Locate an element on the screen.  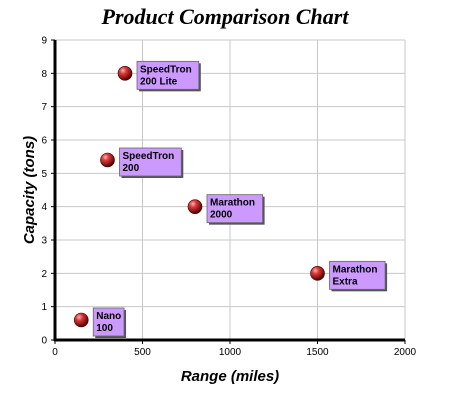
y-tick-label-5: 5 is located at coordinates (44, 174).